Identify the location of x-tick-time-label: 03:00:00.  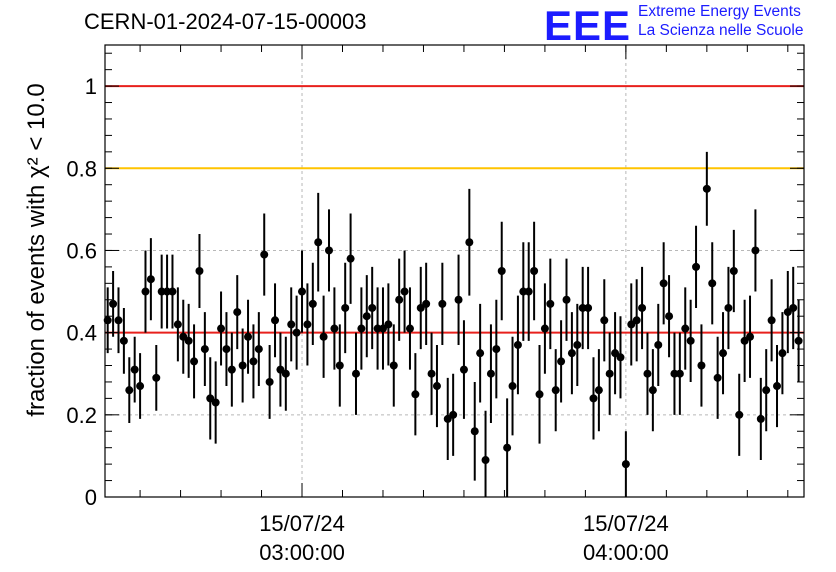
(302, 552).